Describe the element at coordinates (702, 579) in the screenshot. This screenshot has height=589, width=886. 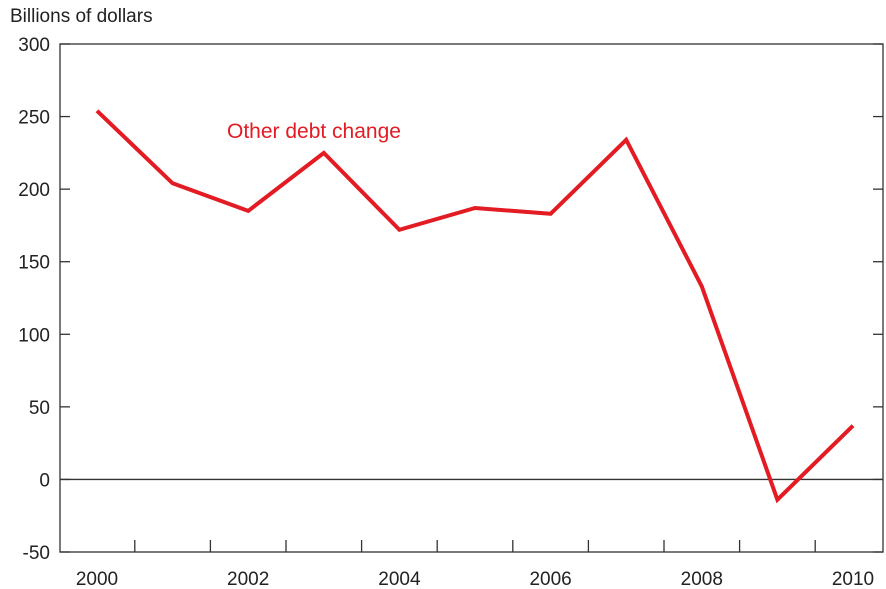
I see `x-tick-label: 2008` at that location.